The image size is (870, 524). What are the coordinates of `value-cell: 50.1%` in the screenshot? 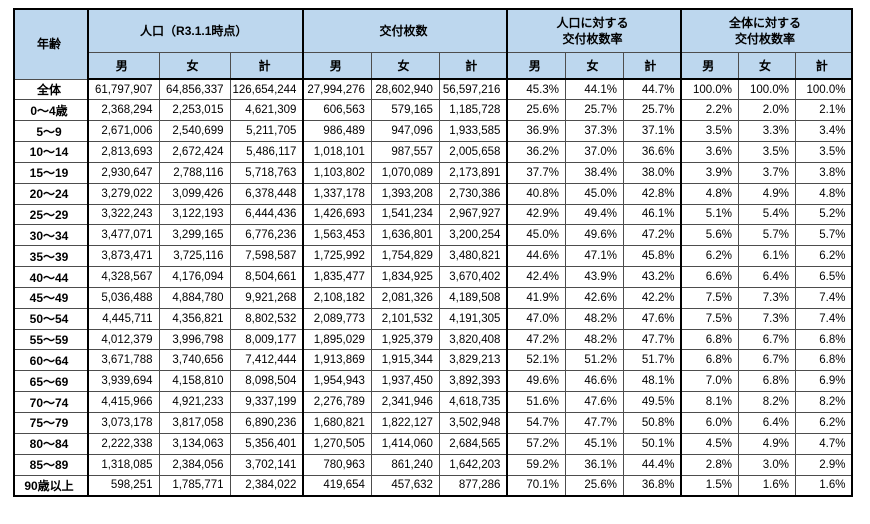 It's located at (652, 443).